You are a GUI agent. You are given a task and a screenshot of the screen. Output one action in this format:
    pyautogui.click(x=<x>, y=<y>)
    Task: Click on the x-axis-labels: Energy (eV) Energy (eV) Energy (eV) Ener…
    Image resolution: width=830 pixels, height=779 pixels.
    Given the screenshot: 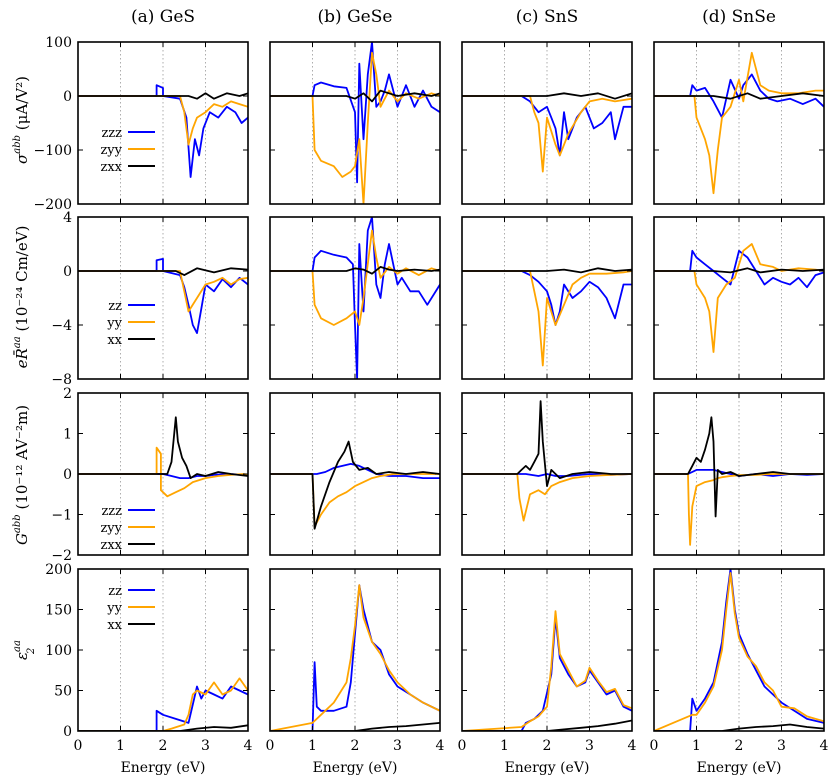 What is the action you would take?
    pyautogui.click(x=451, y=768)
    